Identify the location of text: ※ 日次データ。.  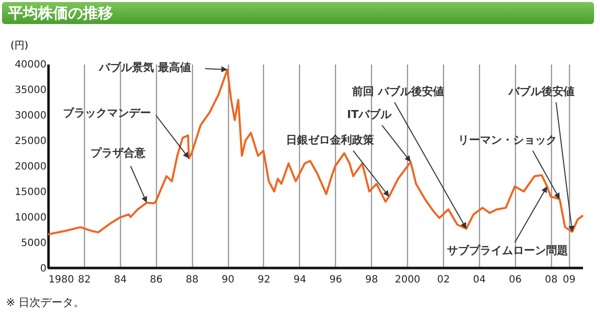
(45, 302).